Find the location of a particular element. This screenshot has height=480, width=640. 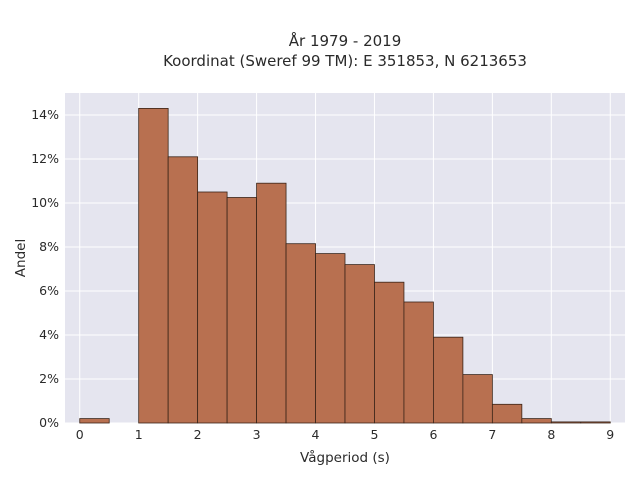

x-tick-label: 4 is located at coordinates (316, 434).